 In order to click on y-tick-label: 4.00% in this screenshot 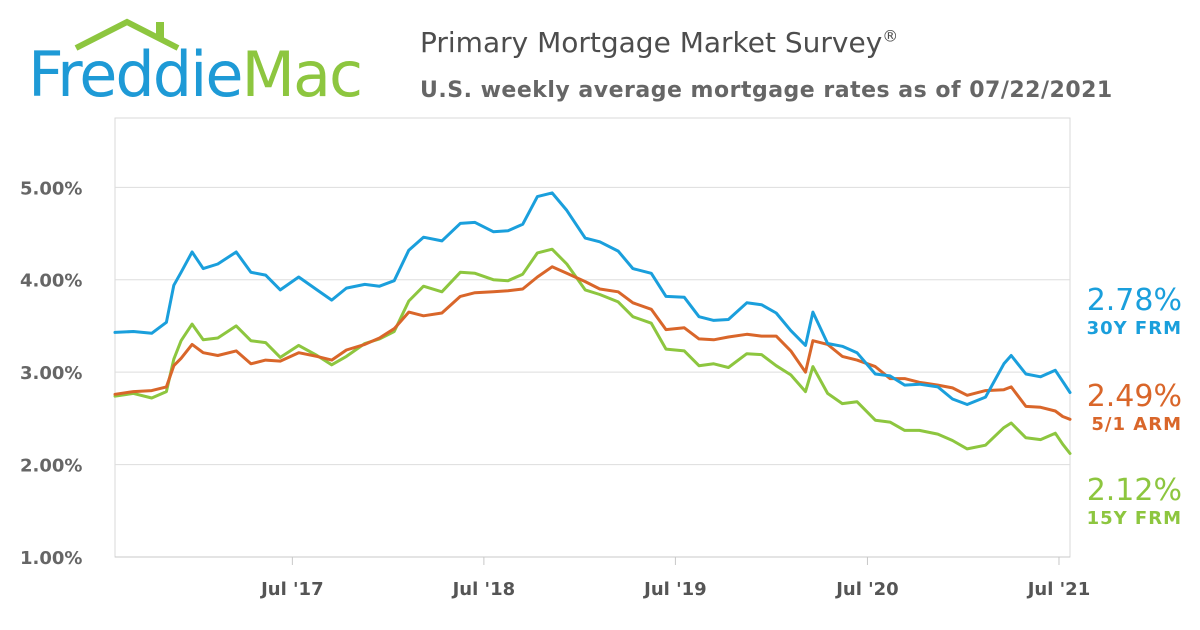, I will do `click(51, 281)`.